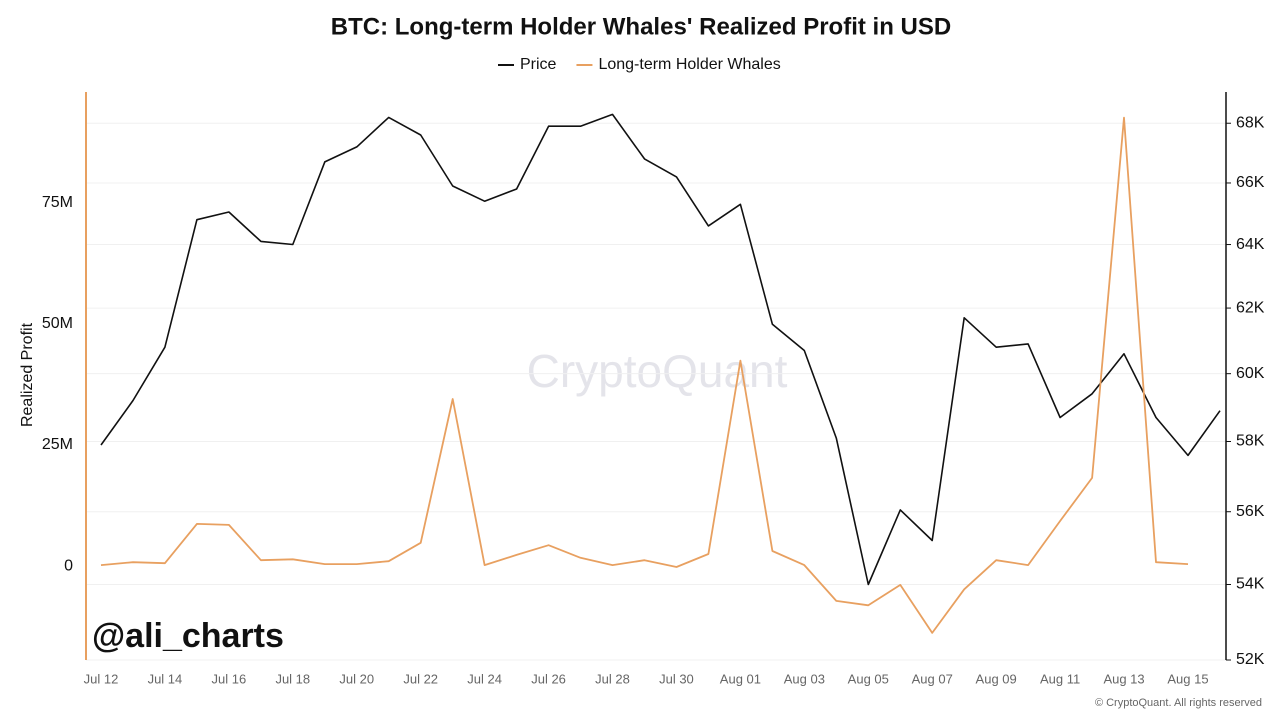  I want to click on y2-tick-label: 56K, so click(1250, 511).